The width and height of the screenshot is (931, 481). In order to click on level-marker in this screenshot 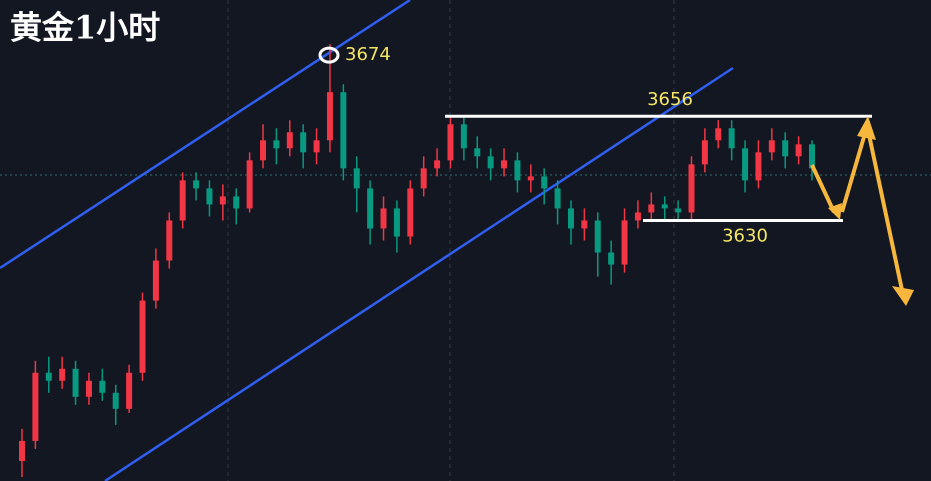, I will do `click(329, 55)`.